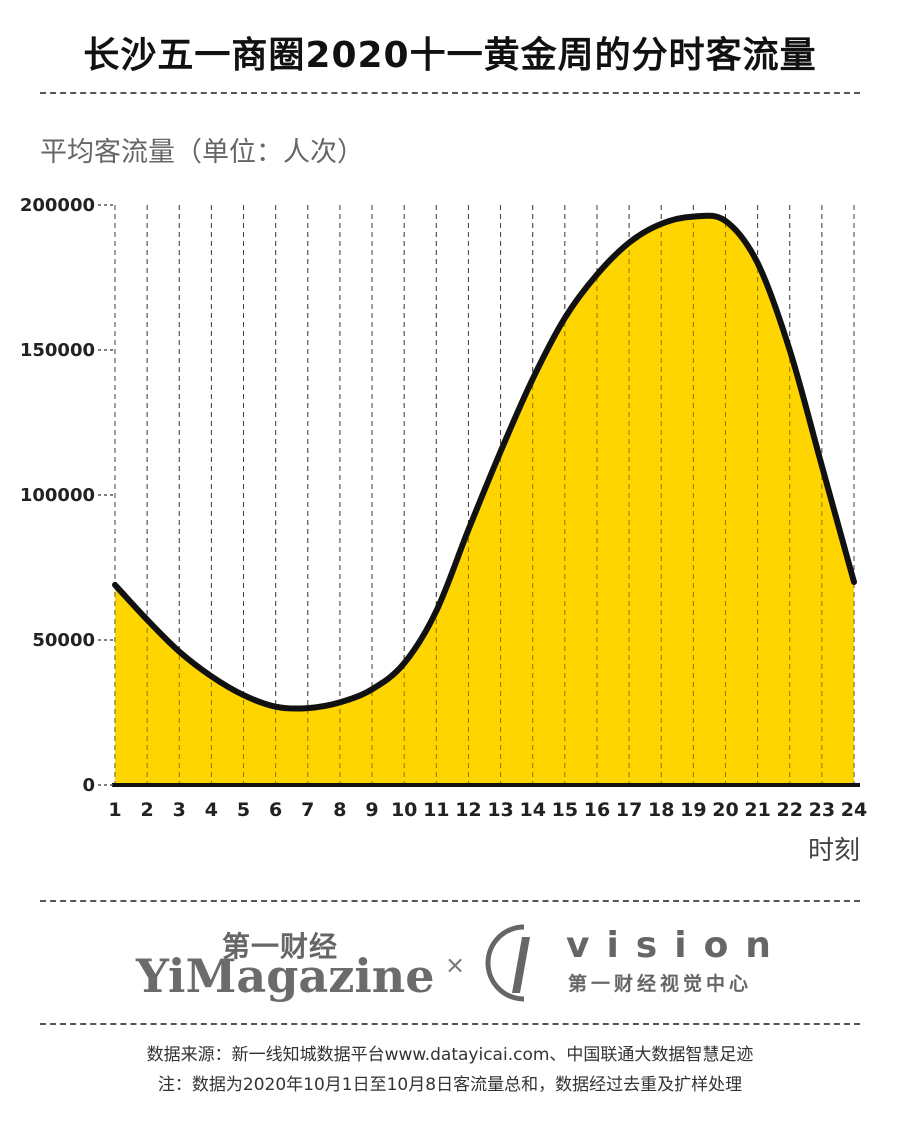 The image size is (900, 1125). I want to click on x-tick-label: 16, so click(597, 810).